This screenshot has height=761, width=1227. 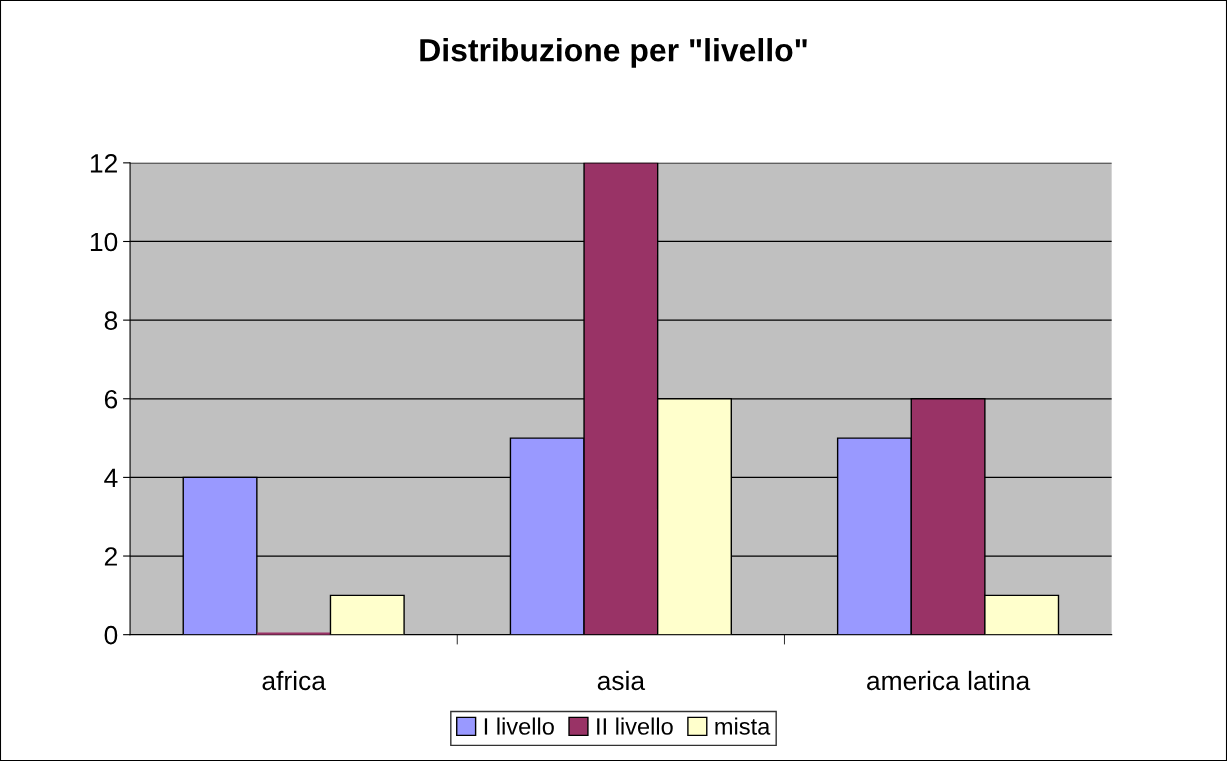 What do you see at coordinates (635, 726) in the screenshot?
I see `legend-label: II livello` at bounding box center [635, 726].